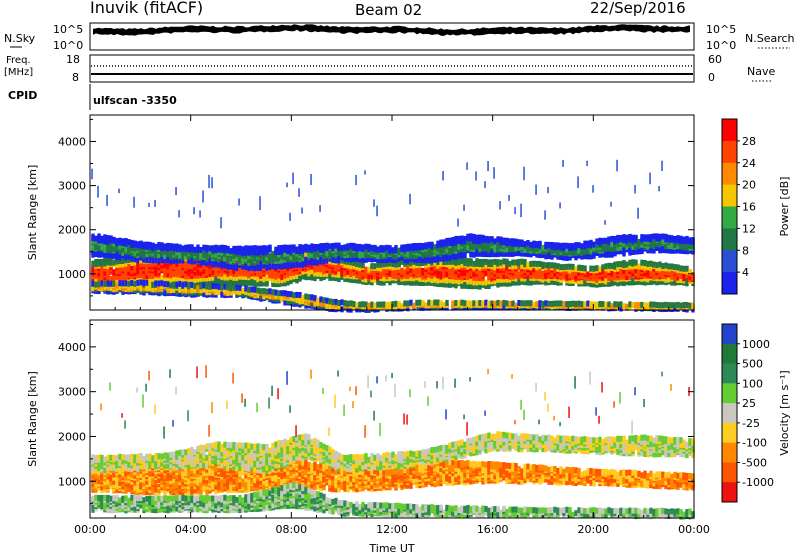  I want to click on freq-left-tick-bottom: 8, so click(75, 77).